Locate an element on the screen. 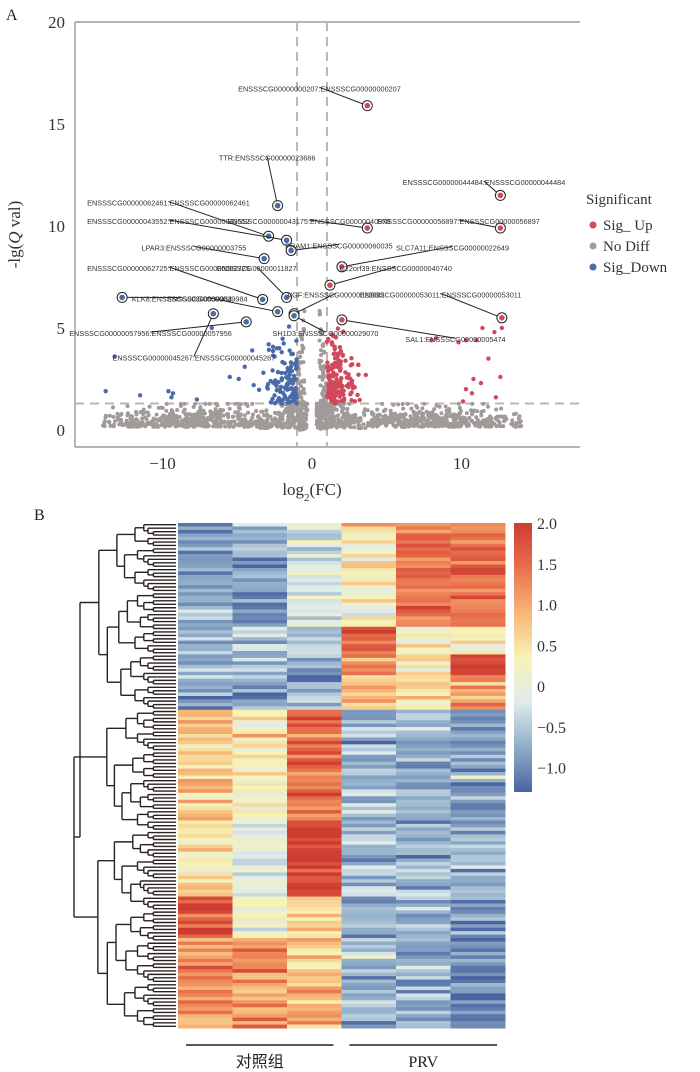  colorbar-tick-label: 1.0 is located at coordinates (547, 606).